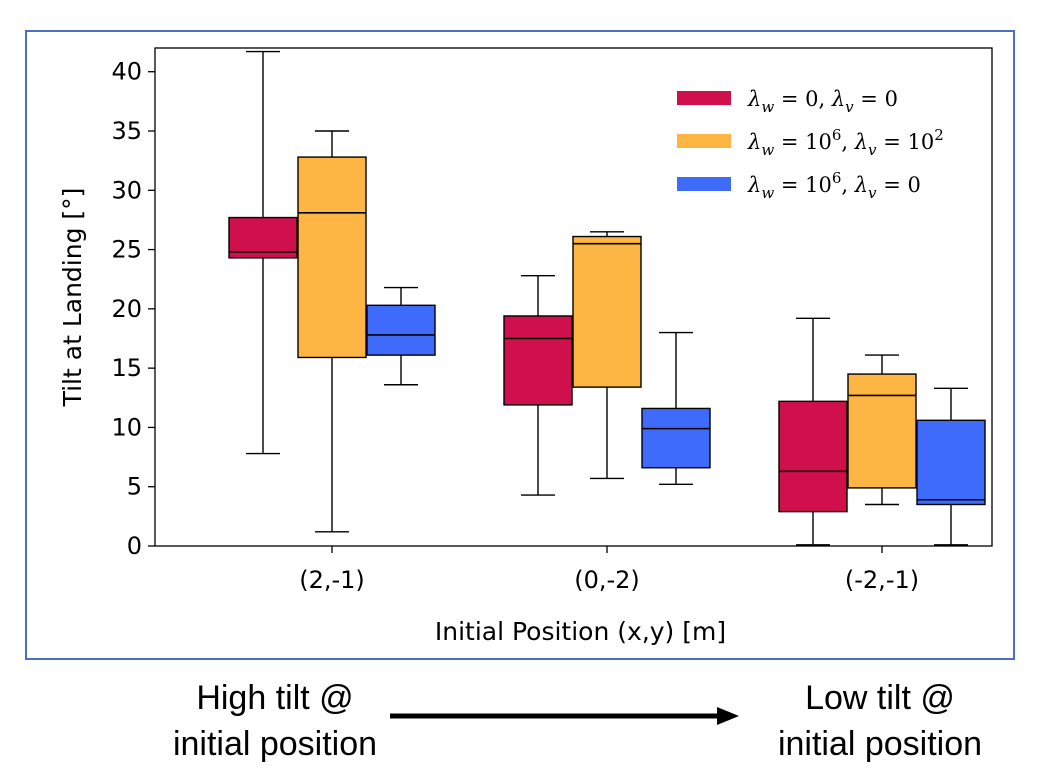  What do you see at coordinates (72, 298) in the screenshot?
I see `y-axis-label: Tilt at Landing [°]` at bounding box center [72, 298].